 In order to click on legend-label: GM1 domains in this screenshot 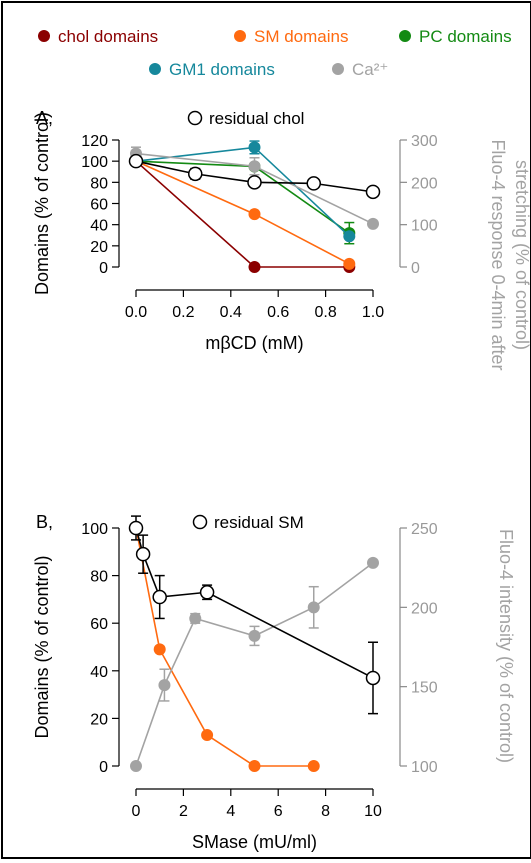, I will do `click(222, 69)`.